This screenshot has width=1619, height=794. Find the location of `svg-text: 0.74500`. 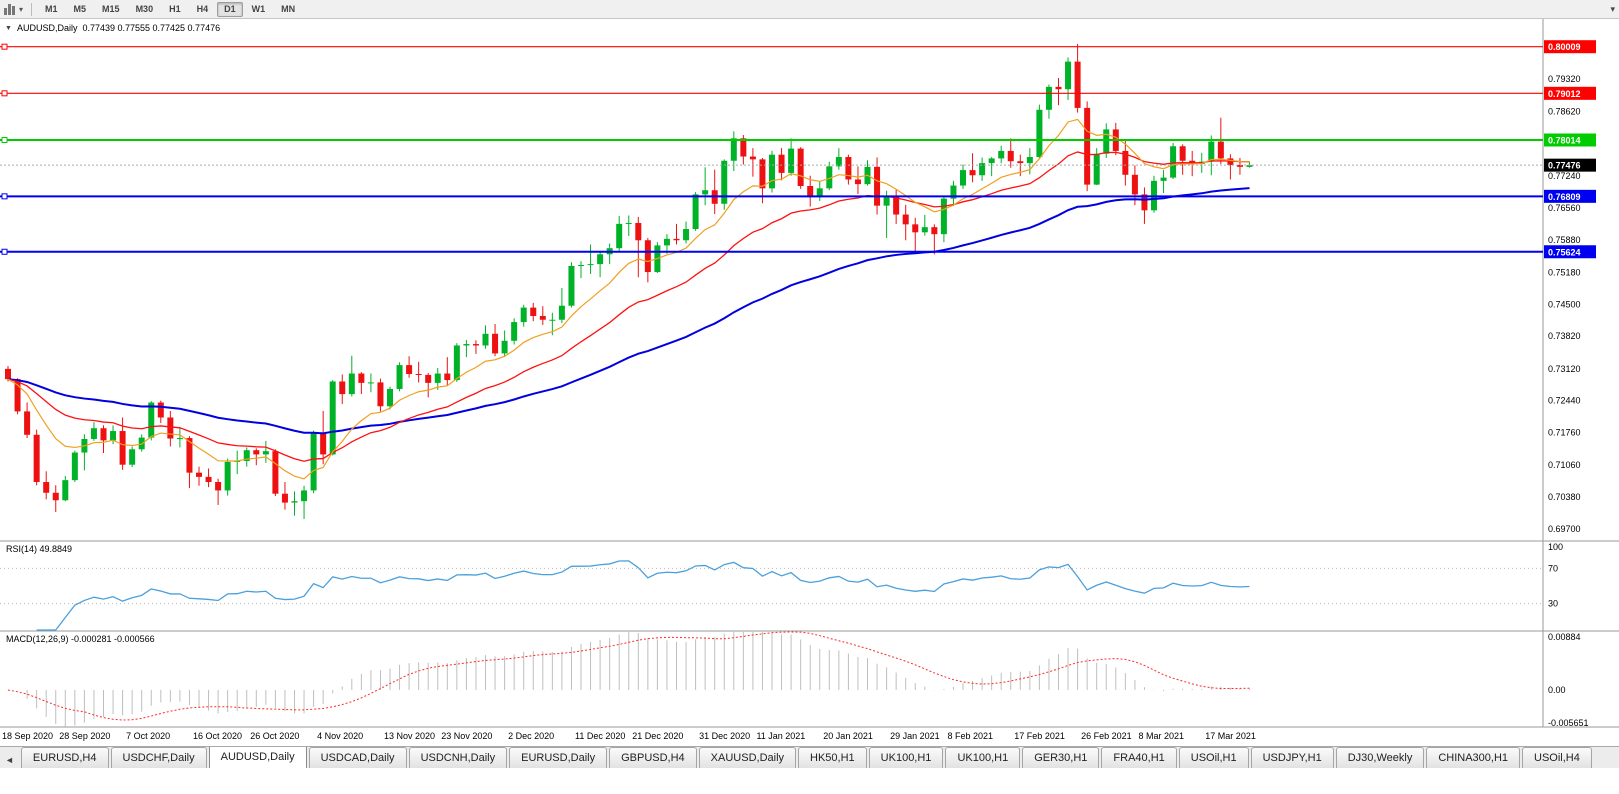

svg-text: 0.74500 is located at coordinates (1564, 304).